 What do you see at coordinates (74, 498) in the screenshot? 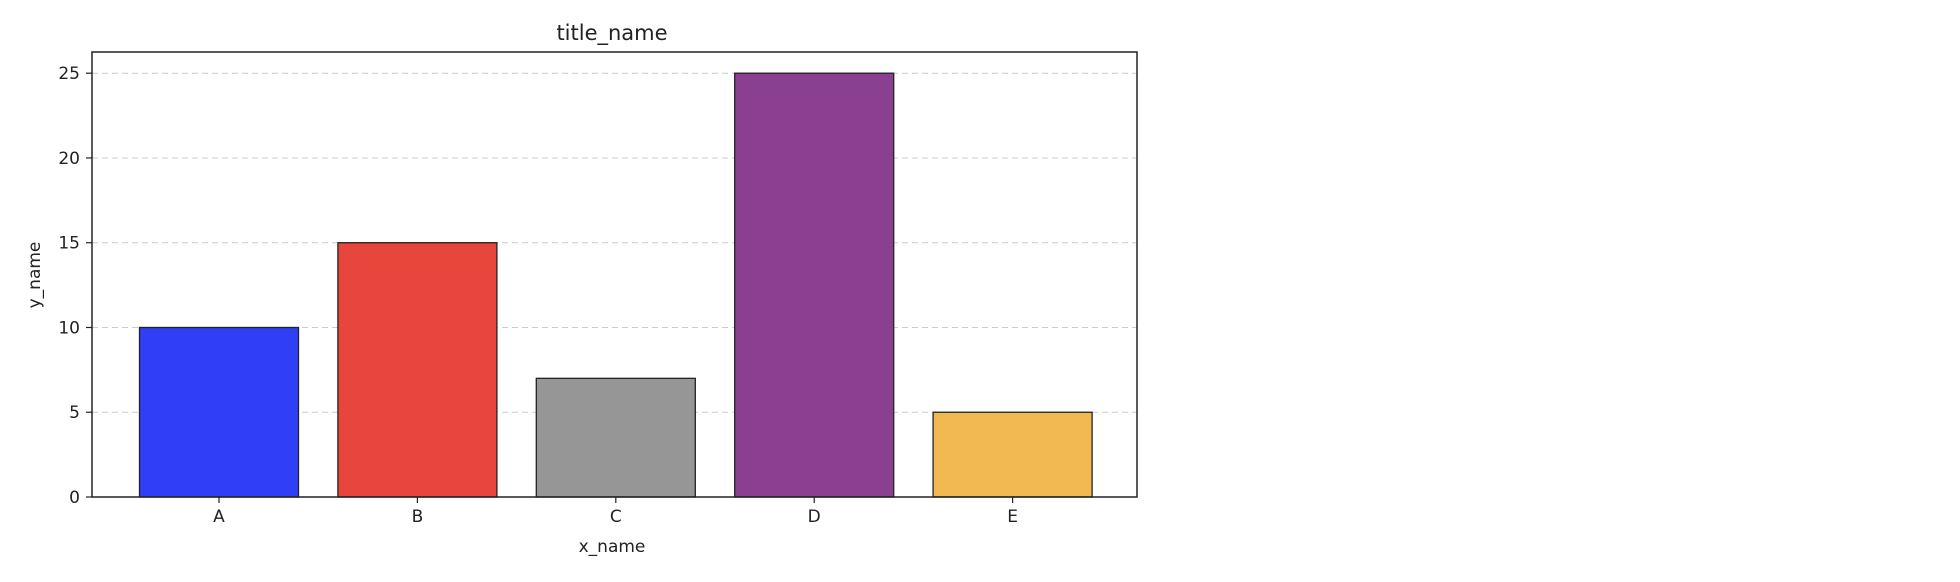
I see `y-tick-label: 0` at bounding box center [74, 498].